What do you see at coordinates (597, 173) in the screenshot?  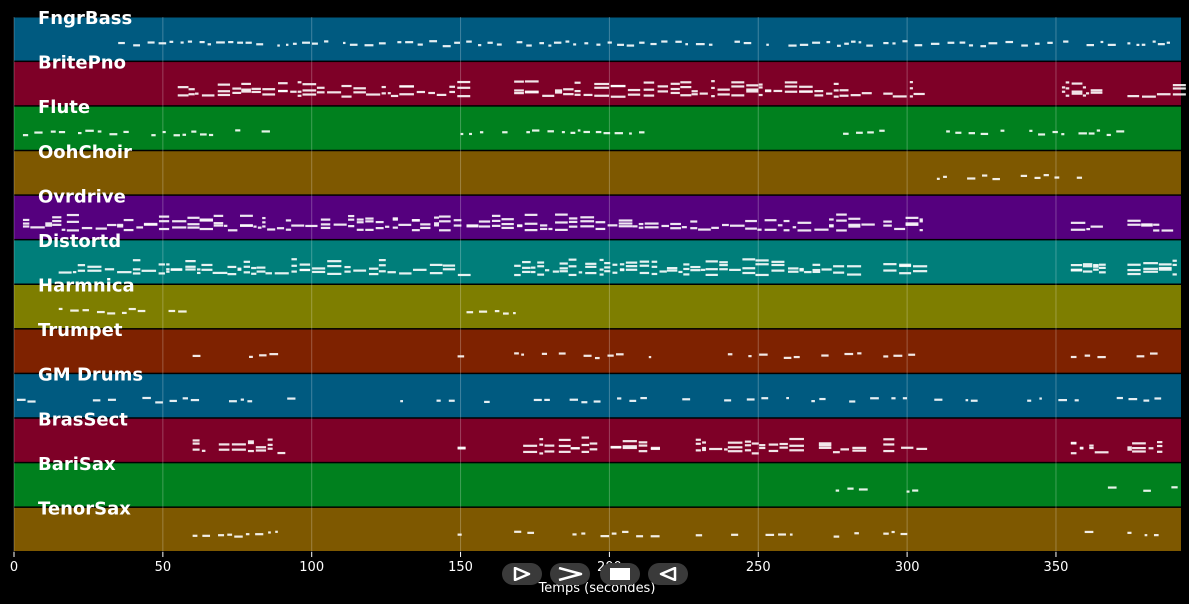 I see `track-lane` at bounding box center [597, 173].